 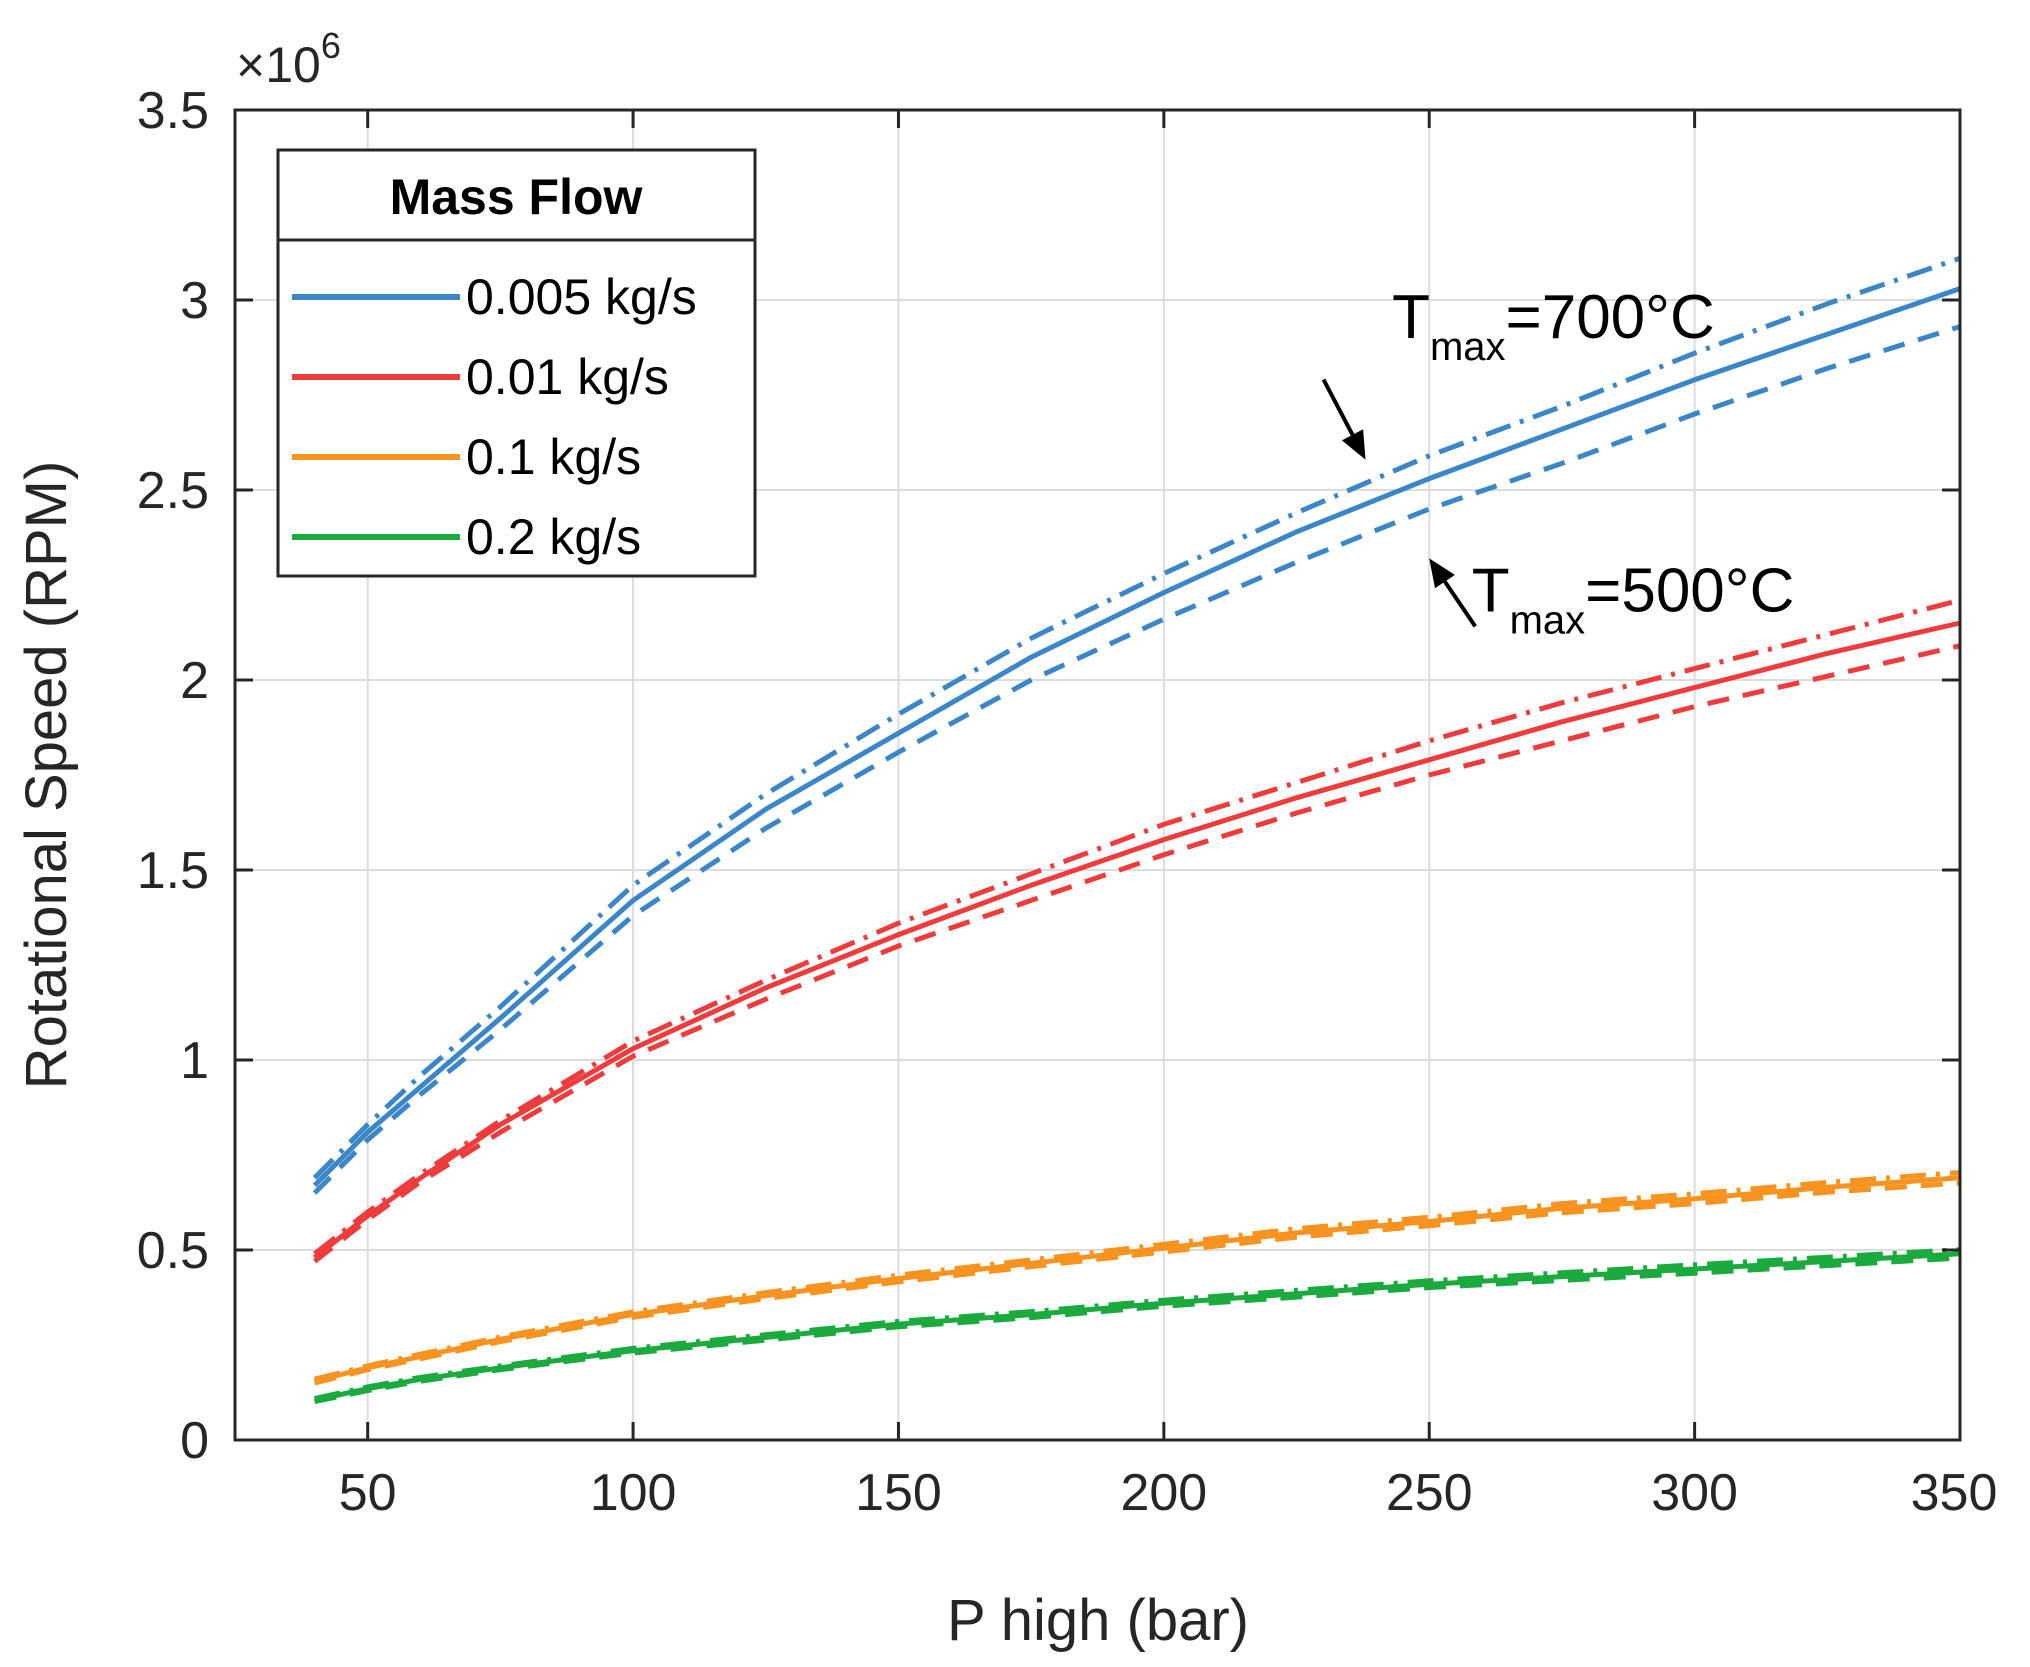 I want to click on y-tick-label: 0.5, so click(x=173, y=1251).